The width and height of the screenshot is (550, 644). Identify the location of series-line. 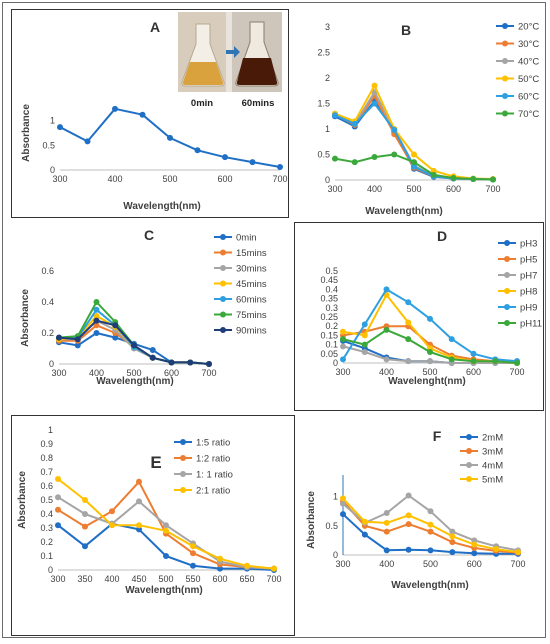
(134, 339).